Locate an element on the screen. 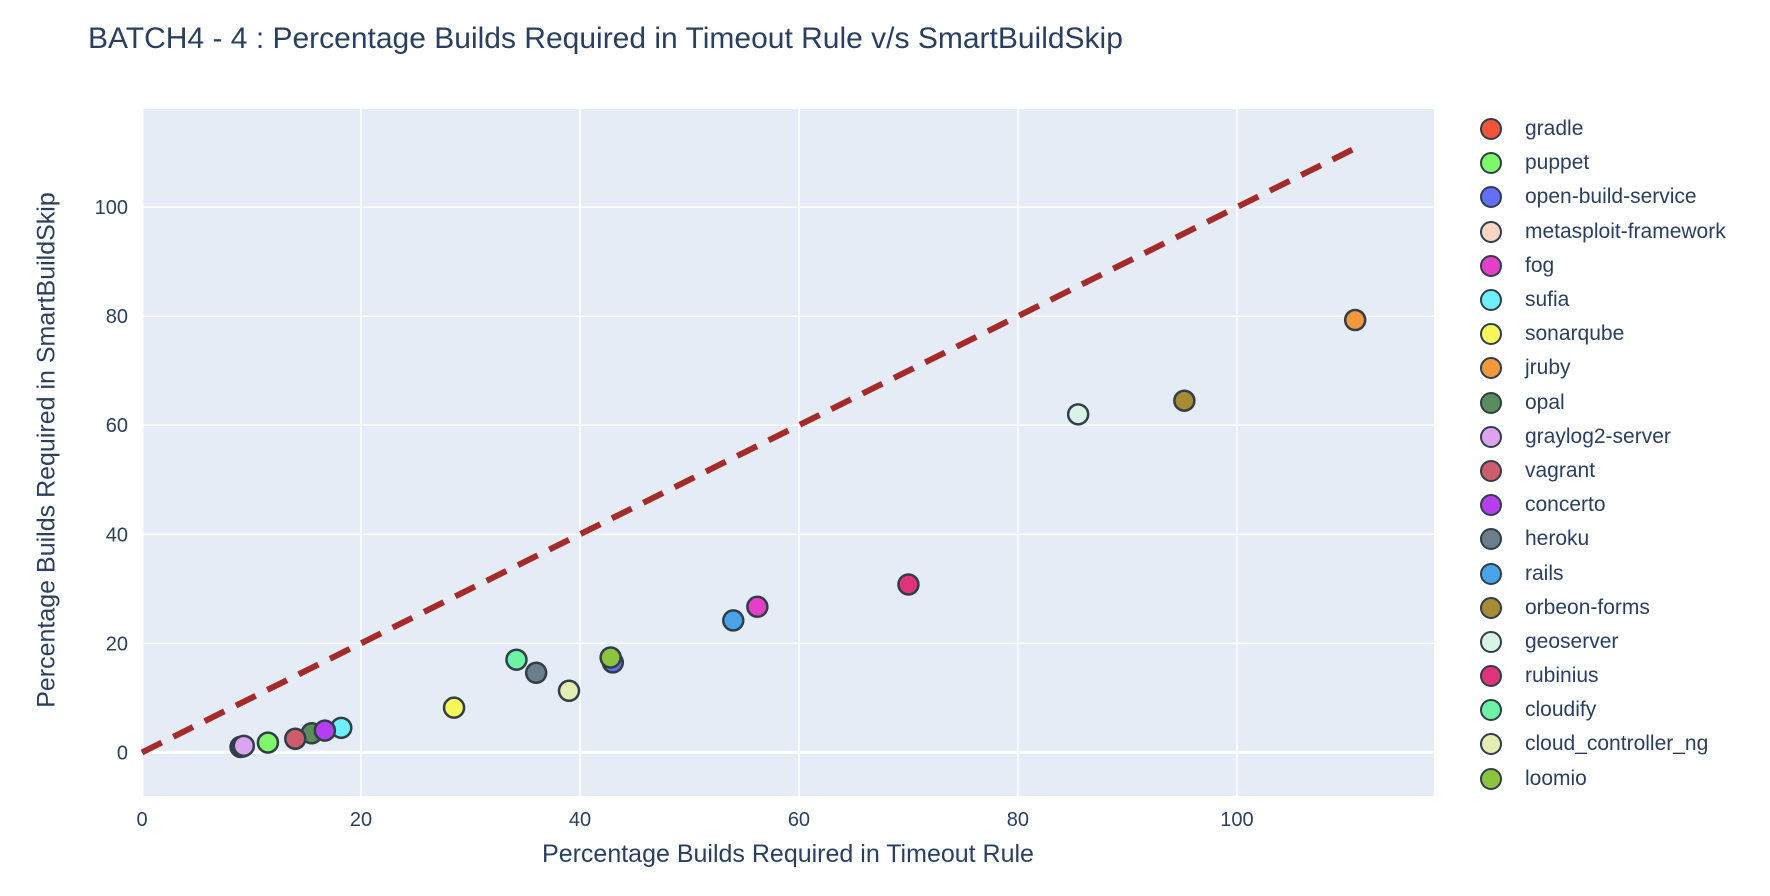 The height and width of the screenshot is (896, 1770). legend-label: fog is located at coordinates (1540, 265).